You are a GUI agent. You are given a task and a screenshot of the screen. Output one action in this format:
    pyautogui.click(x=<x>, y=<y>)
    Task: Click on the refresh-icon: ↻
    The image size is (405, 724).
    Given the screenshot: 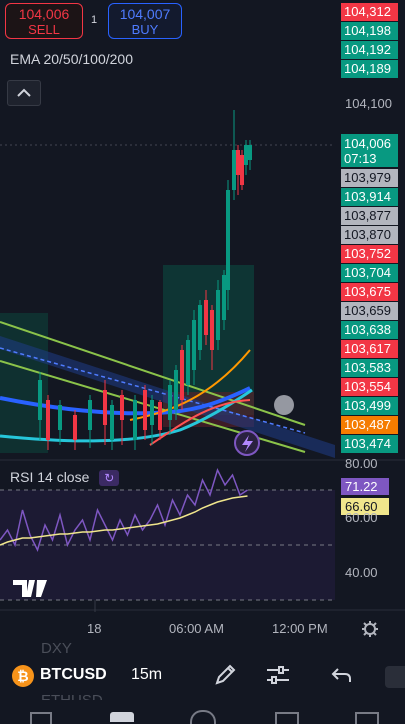 What is the action you would take?
    pyautogui.click(x=109, y=478)
    